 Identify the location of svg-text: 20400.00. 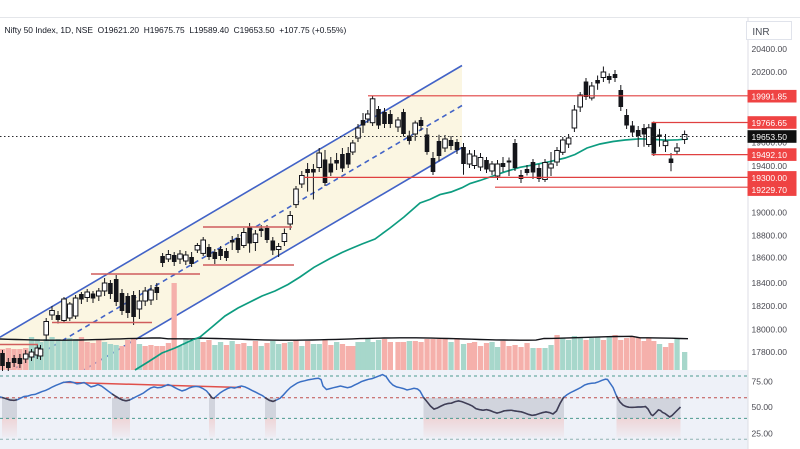
(770, 49).